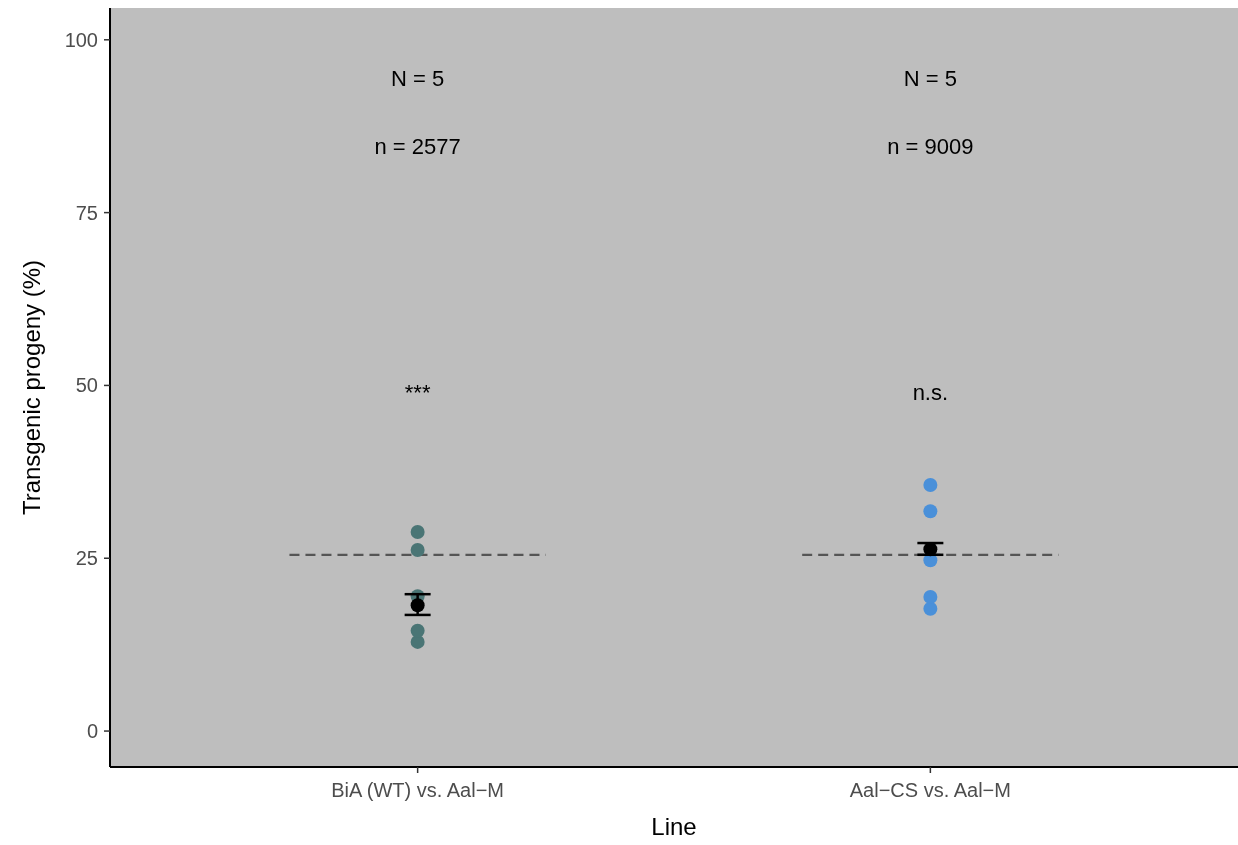  What do you see at coordinates (31, 387) in the screenshot?
I see `y-axis-title: Transgenic progeny (%)` at bounding box center [31, 387].